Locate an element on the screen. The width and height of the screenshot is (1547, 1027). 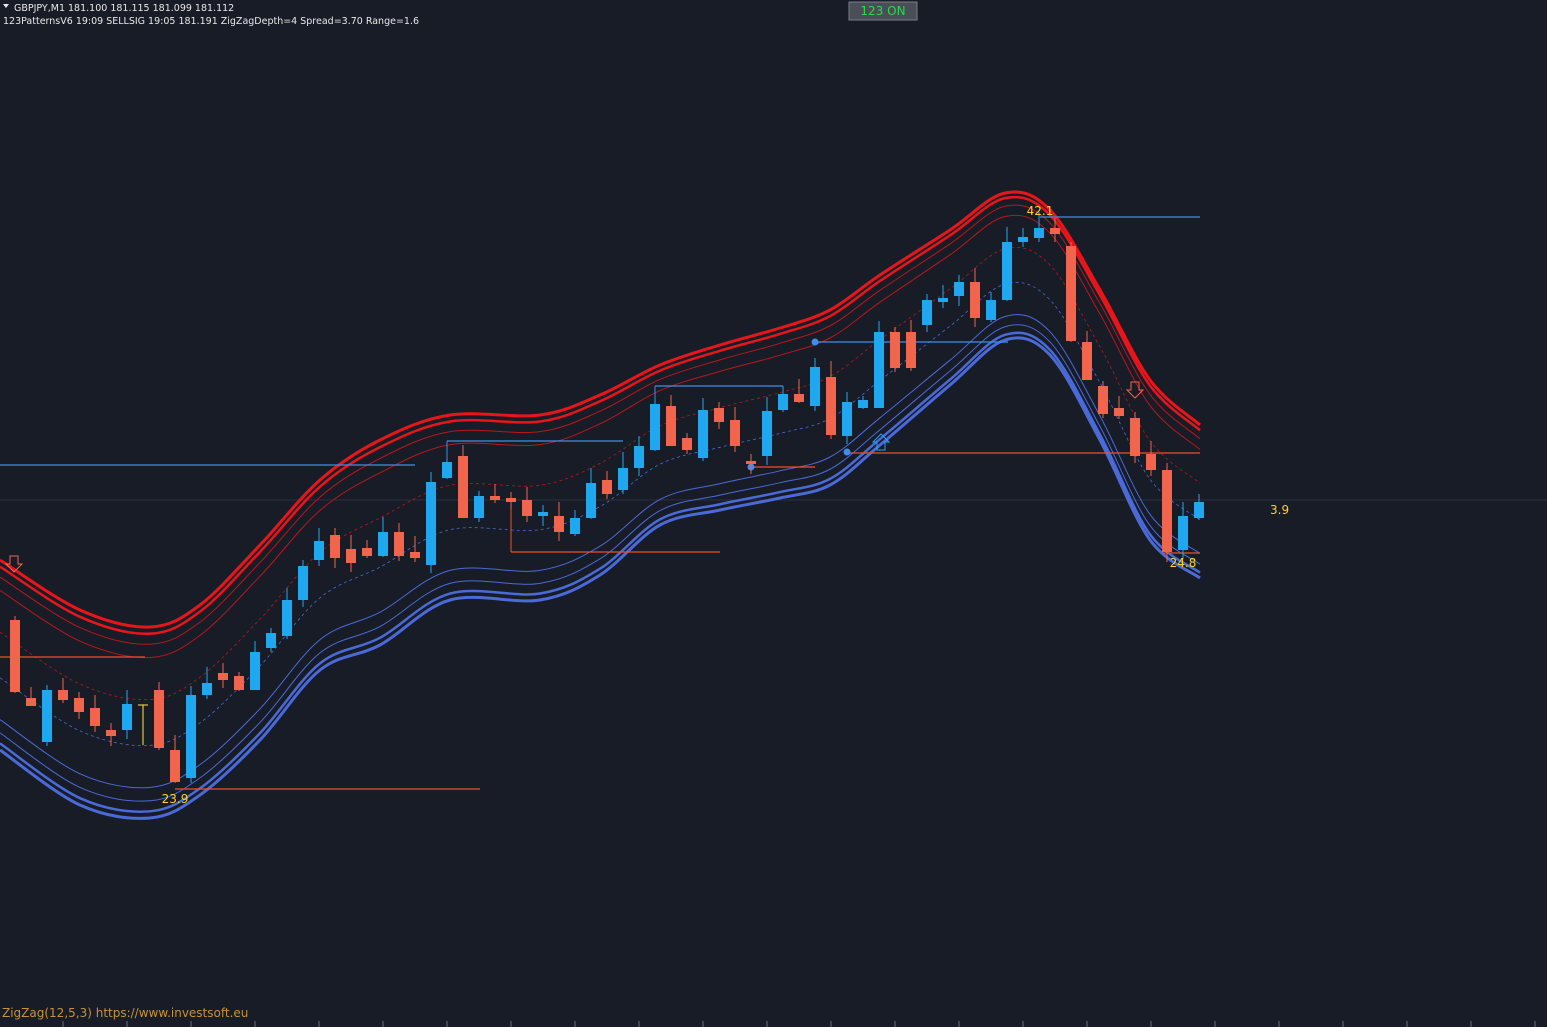
side-label: 3.9 is located at coordinates (1279, 510).